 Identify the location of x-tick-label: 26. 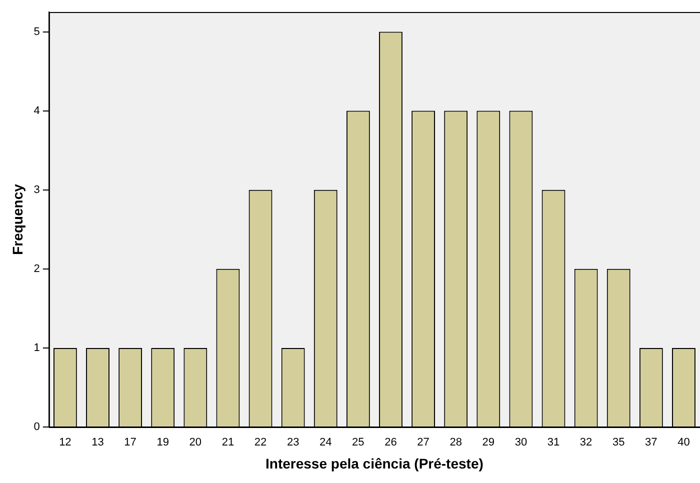
(390, 442).